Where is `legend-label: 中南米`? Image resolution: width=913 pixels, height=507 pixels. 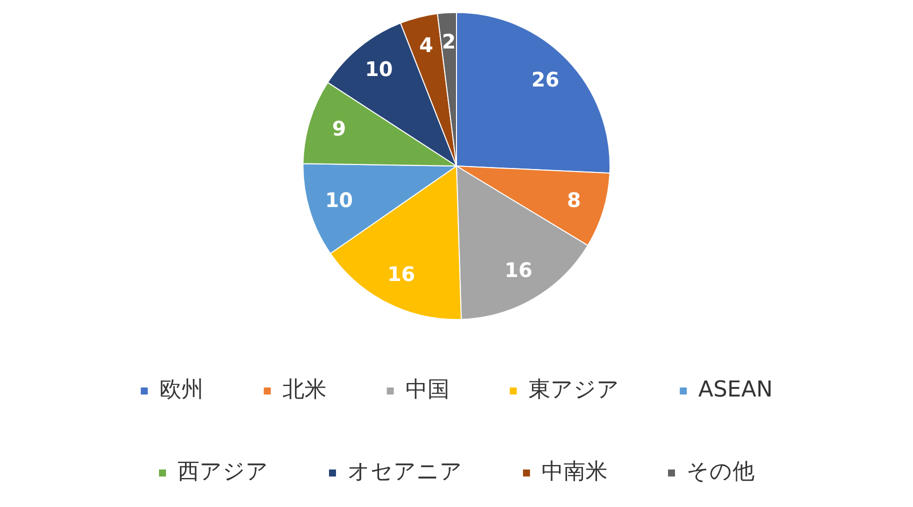
legend-label: 中南米 is located at coordinates (575, 472).